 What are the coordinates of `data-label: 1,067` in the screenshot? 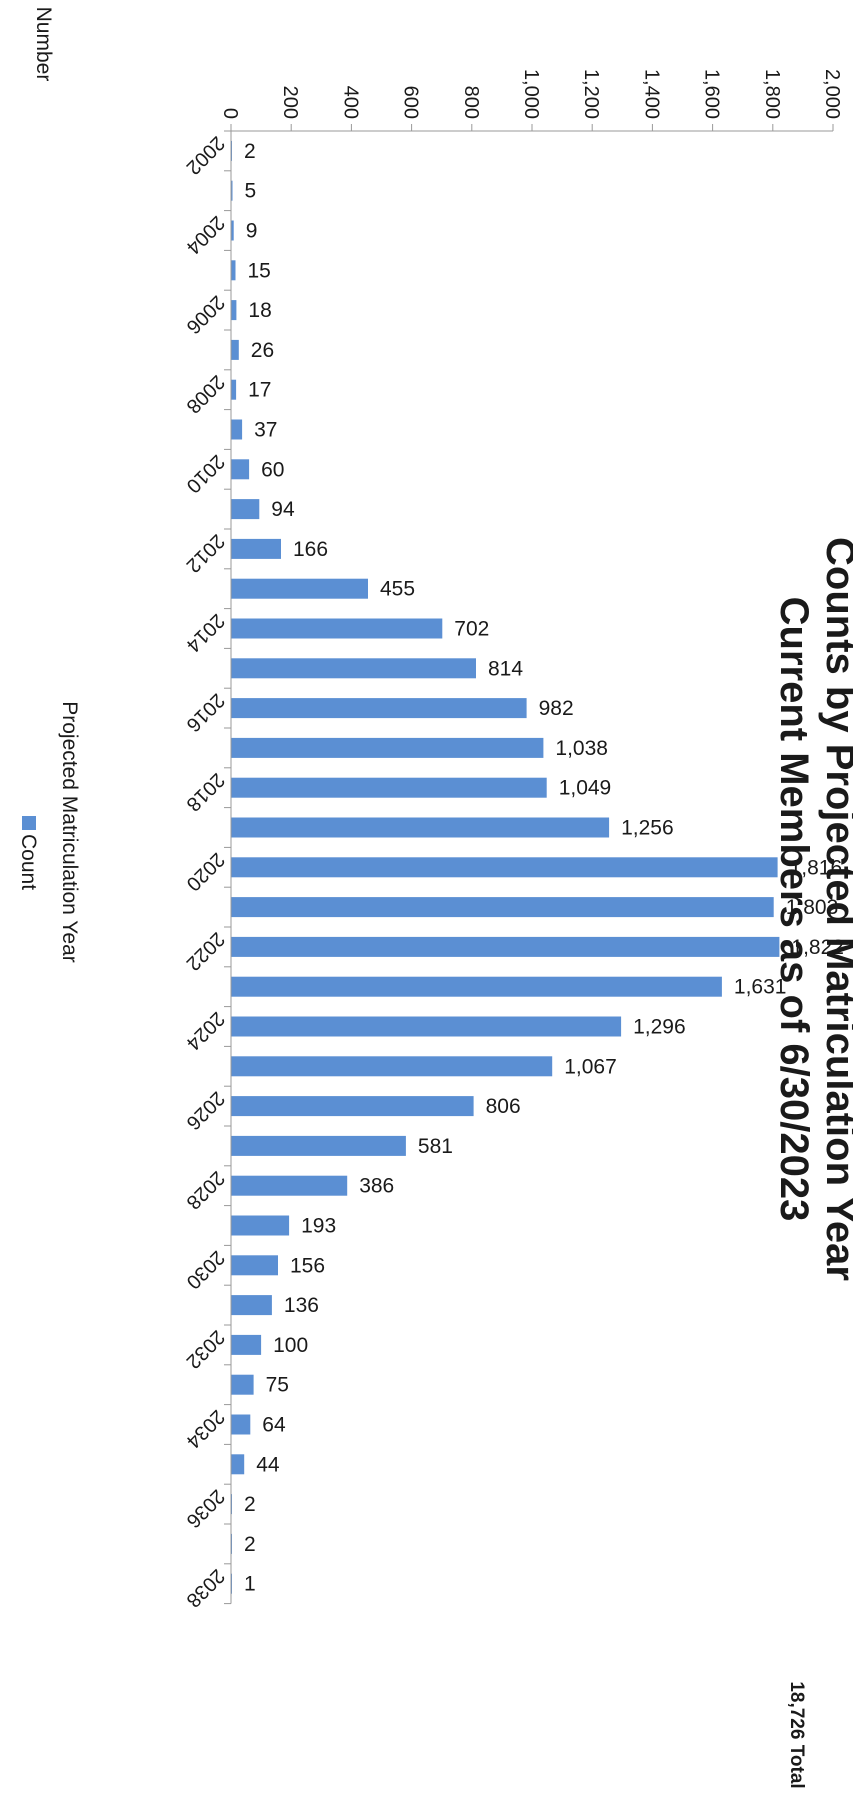 It's located at (590, 1066).